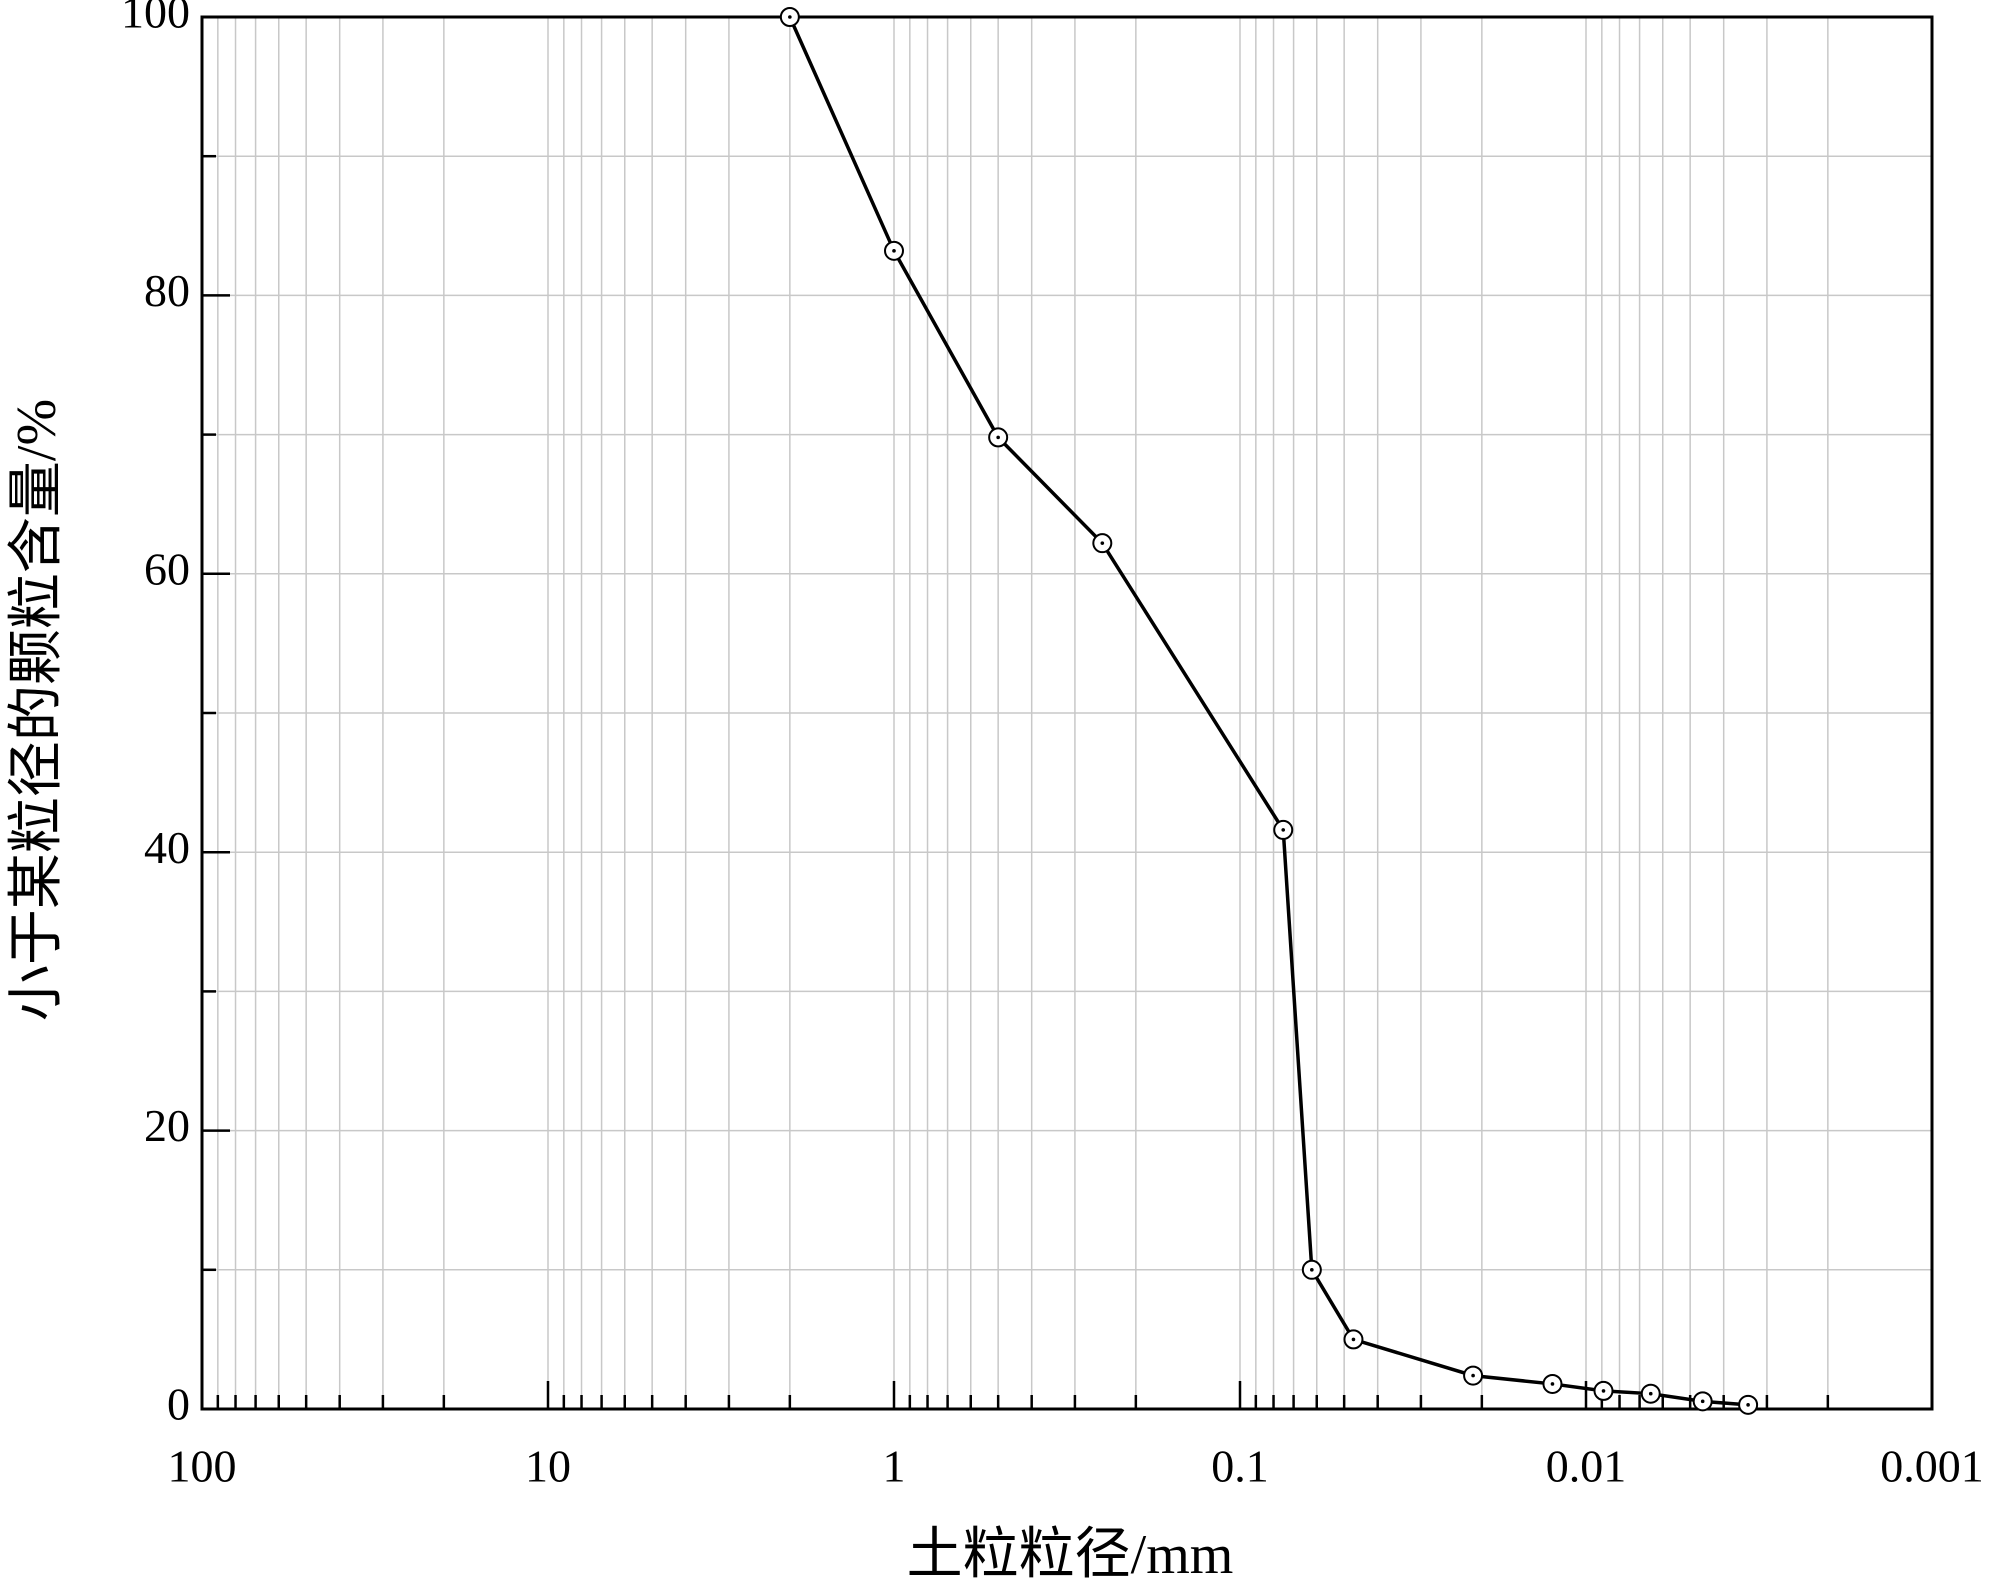  What do you see at coordinates (1070, 1555) in the screenshot?
I see `x-axis-label: 土粒粒径/mm` at bounding box center [1070, 1555].